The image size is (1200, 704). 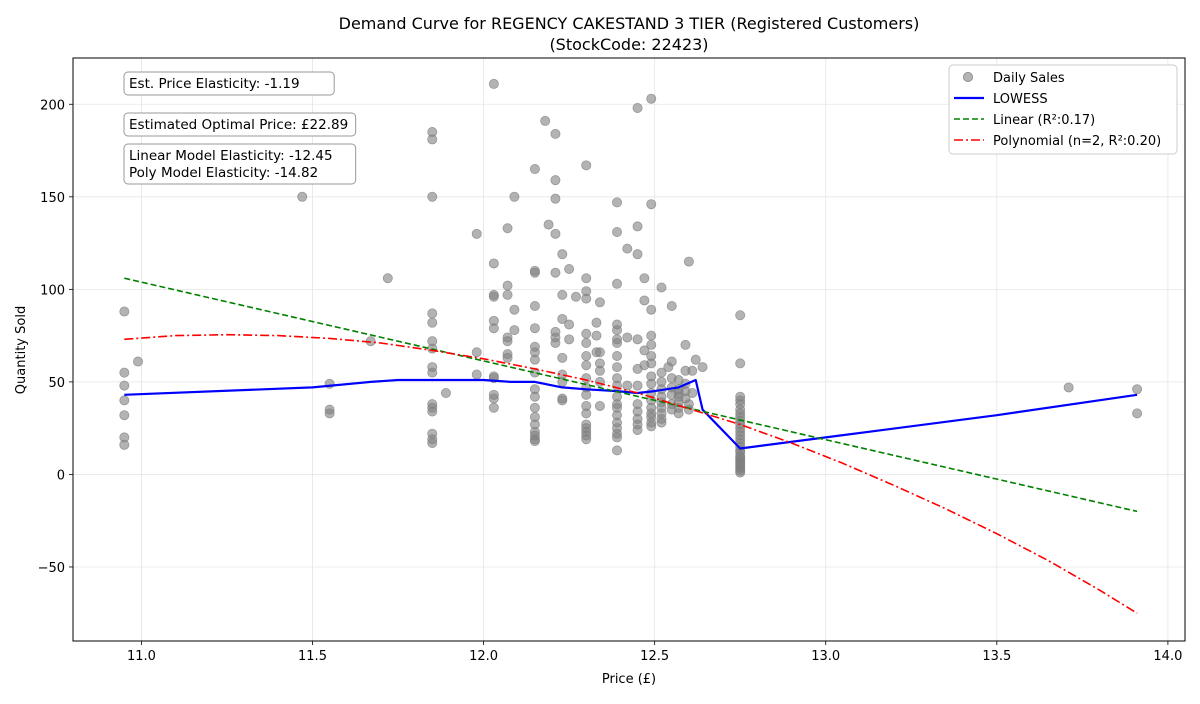 I want to click on lowess-line, so click(x=631, y=414).